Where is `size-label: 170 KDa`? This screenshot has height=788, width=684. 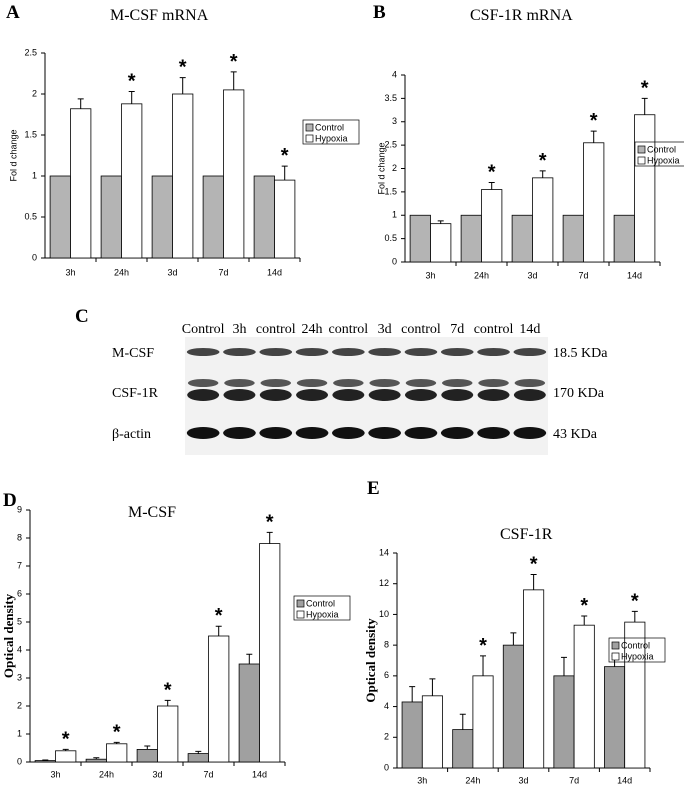
size-label: 170 KDa is located at coordinates (579, 393).